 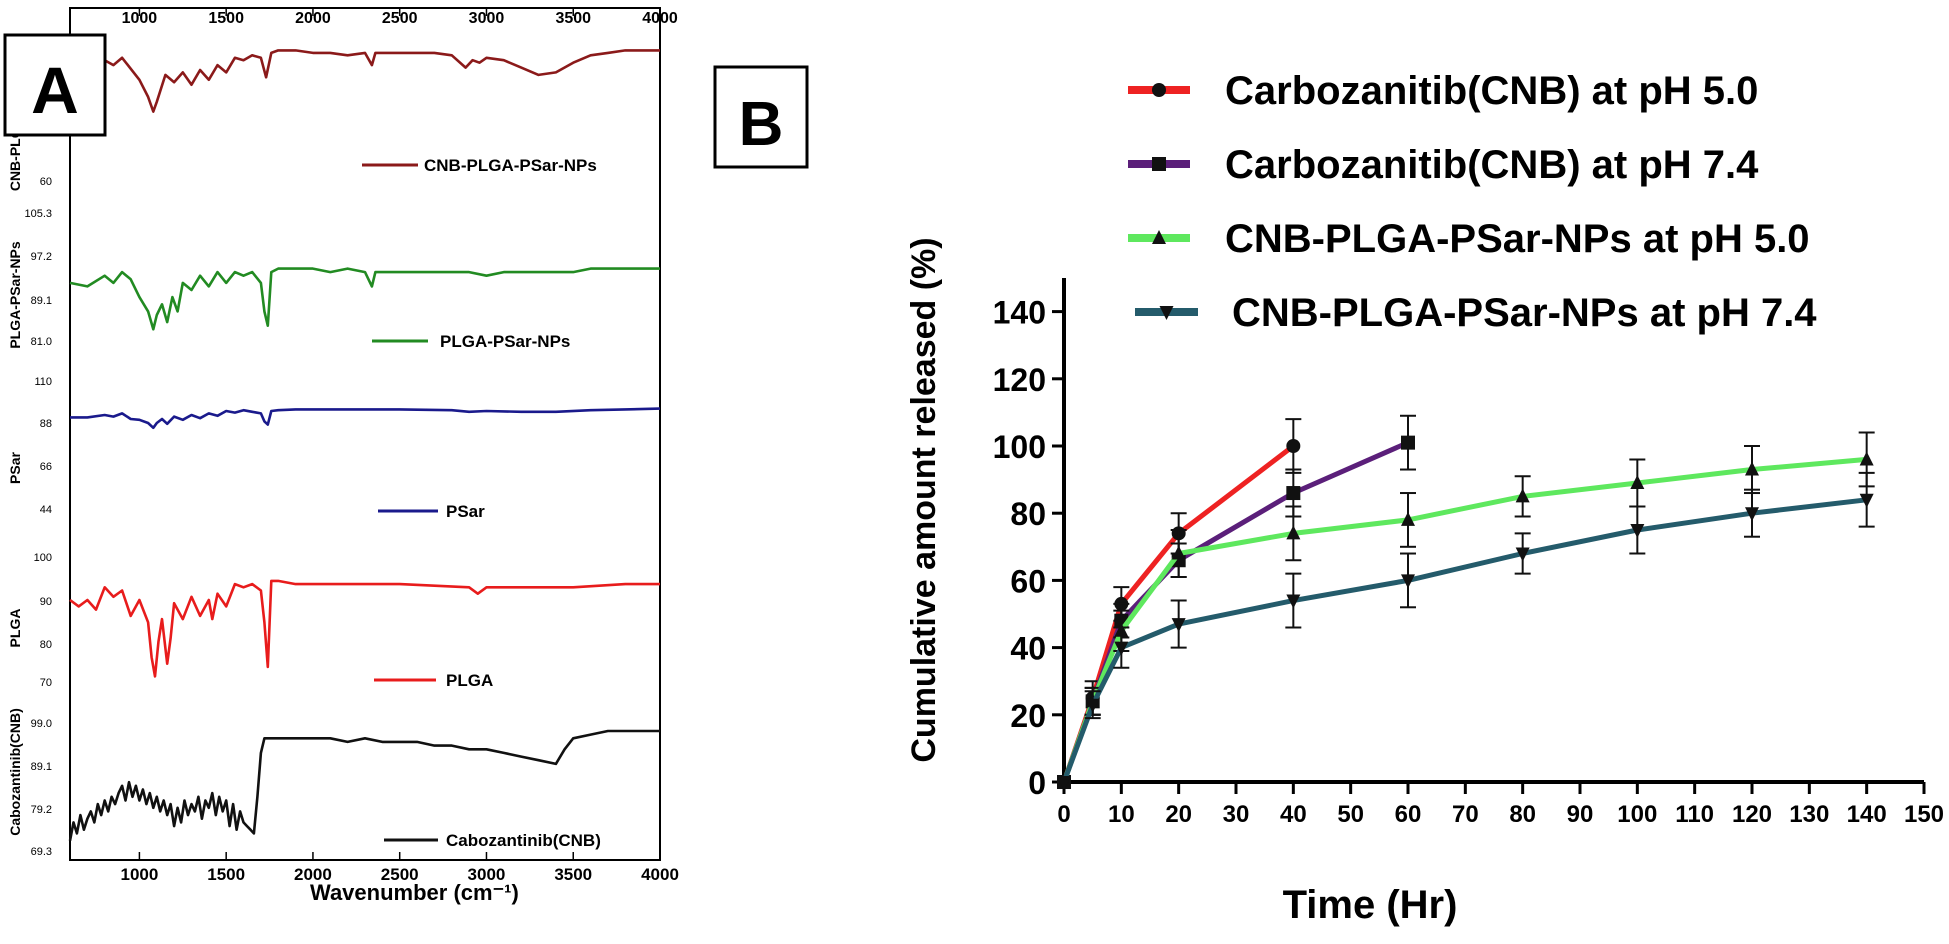 I want to click on release-x-tick-label: 50, so click(x=1350, y=814).